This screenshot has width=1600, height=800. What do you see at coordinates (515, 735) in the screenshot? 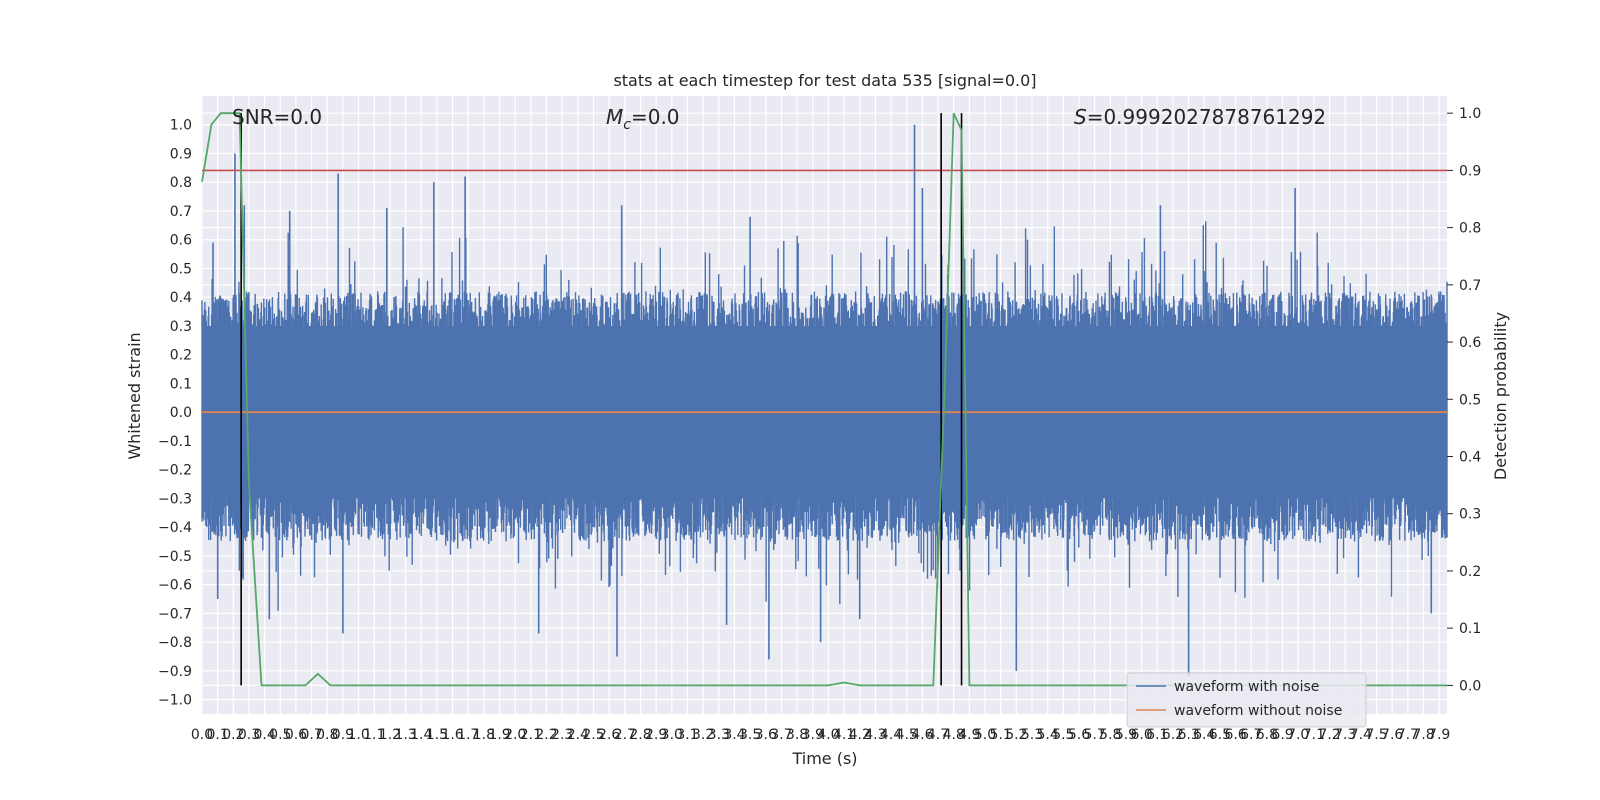
I see `x-tick-label: 2.0` at bounding box center [515, 735].